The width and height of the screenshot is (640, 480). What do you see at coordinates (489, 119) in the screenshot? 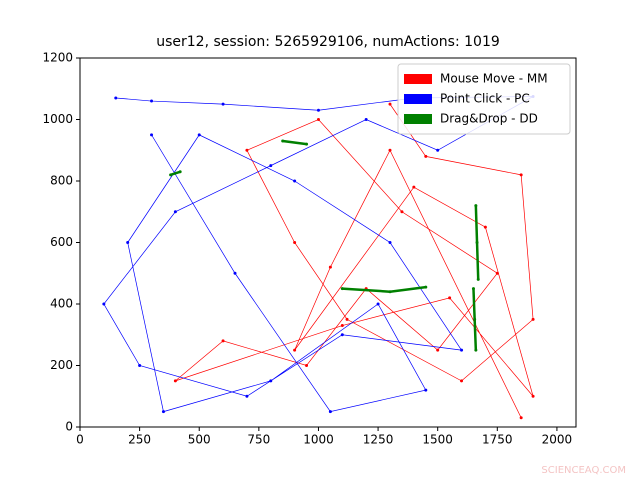
I see `legend-label: Drag&Drop - DD` at bounding box center [489, 119].